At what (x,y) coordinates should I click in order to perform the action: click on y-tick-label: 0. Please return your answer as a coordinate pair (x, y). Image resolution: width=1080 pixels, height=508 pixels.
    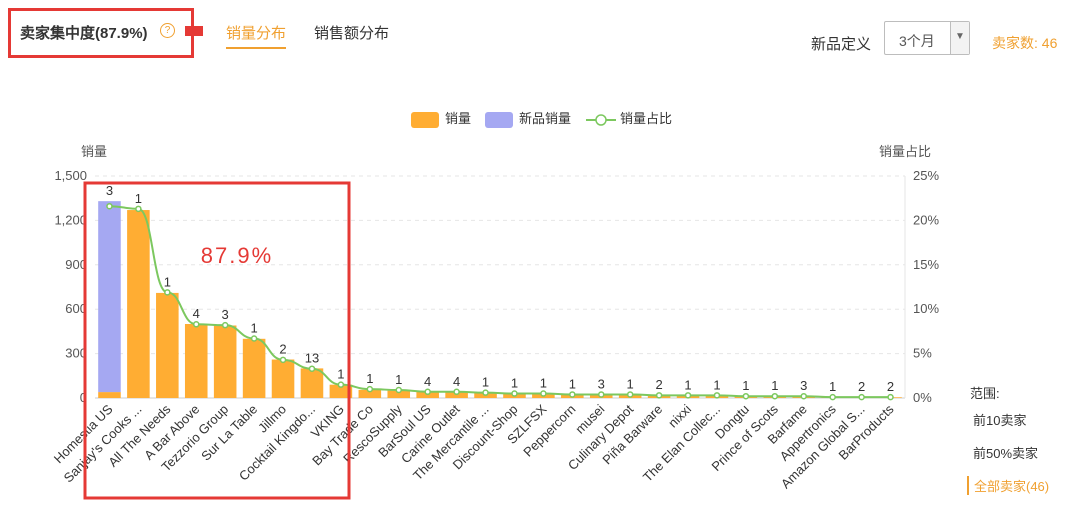
    Looking at the image, I should click on (83, 397).